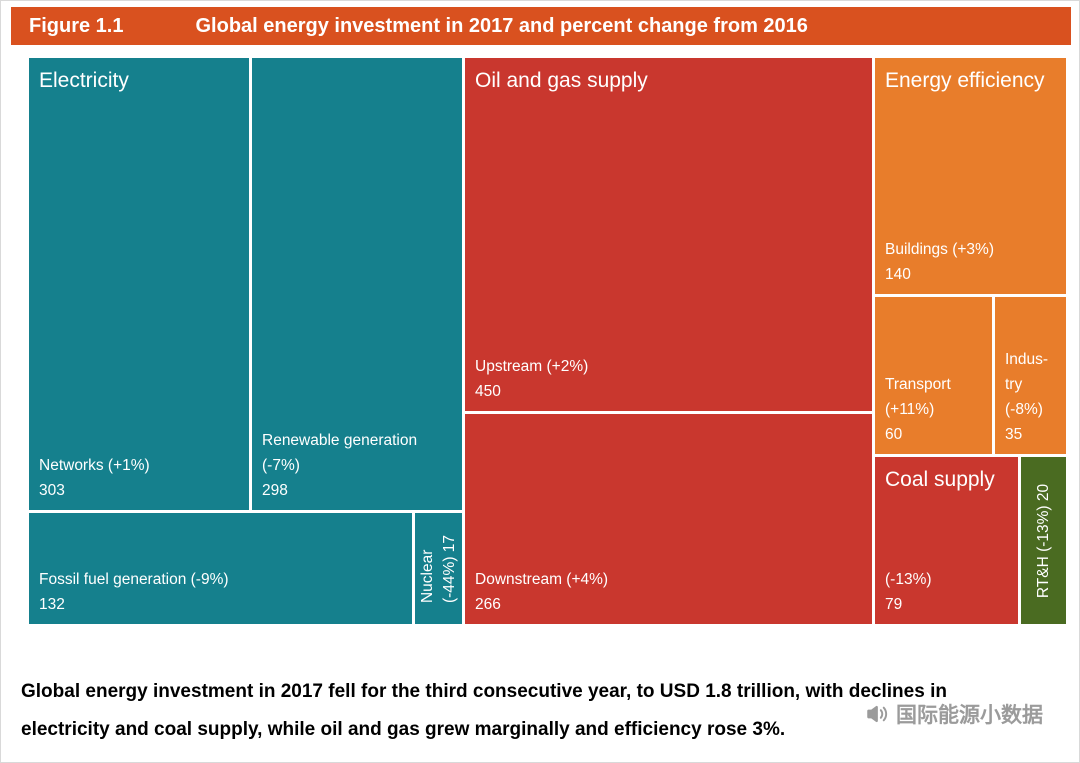 This screenshot has height=763, width=1080. I want to click on tile-label-downstream: Downstream (+4%), so click(542, 579).